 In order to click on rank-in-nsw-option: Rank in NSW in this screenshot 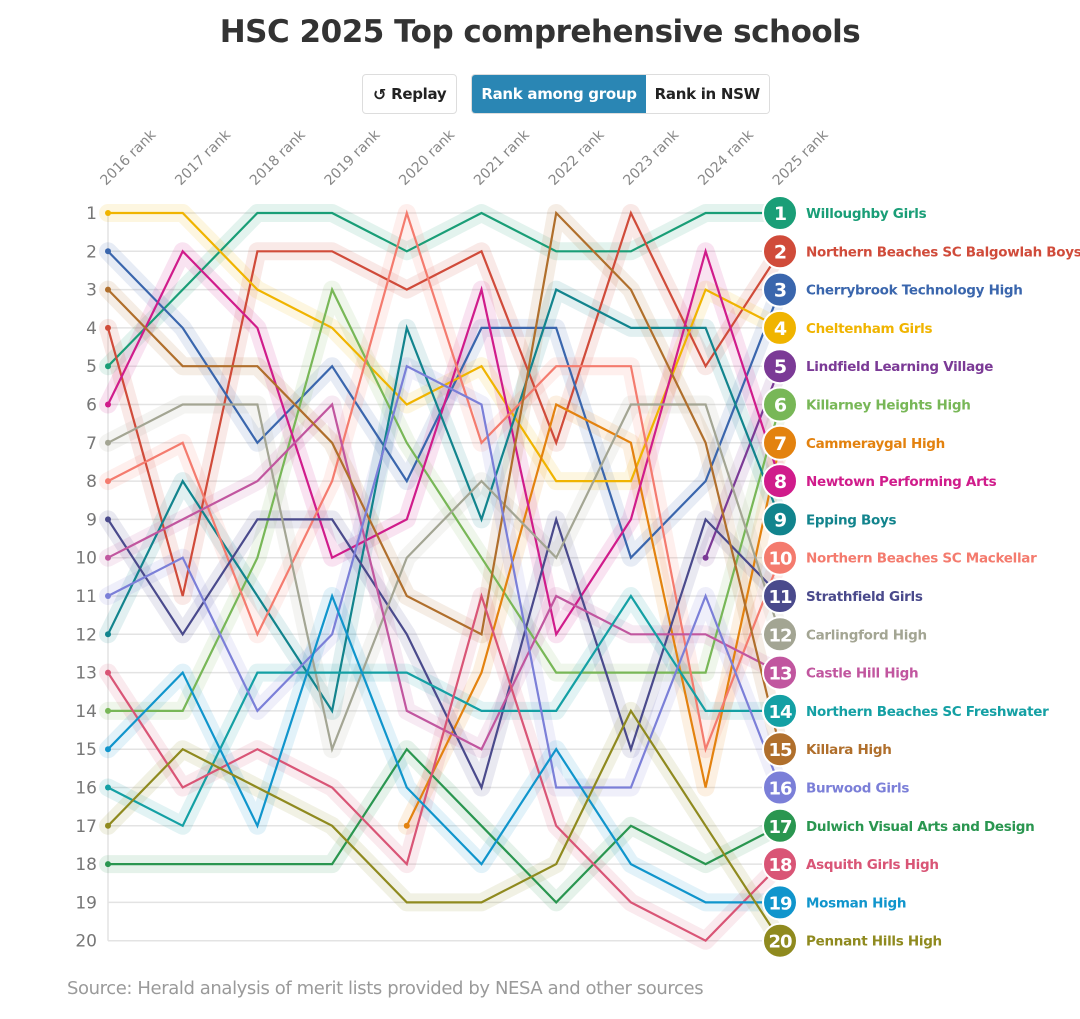, I will do `click(707, 94)`.